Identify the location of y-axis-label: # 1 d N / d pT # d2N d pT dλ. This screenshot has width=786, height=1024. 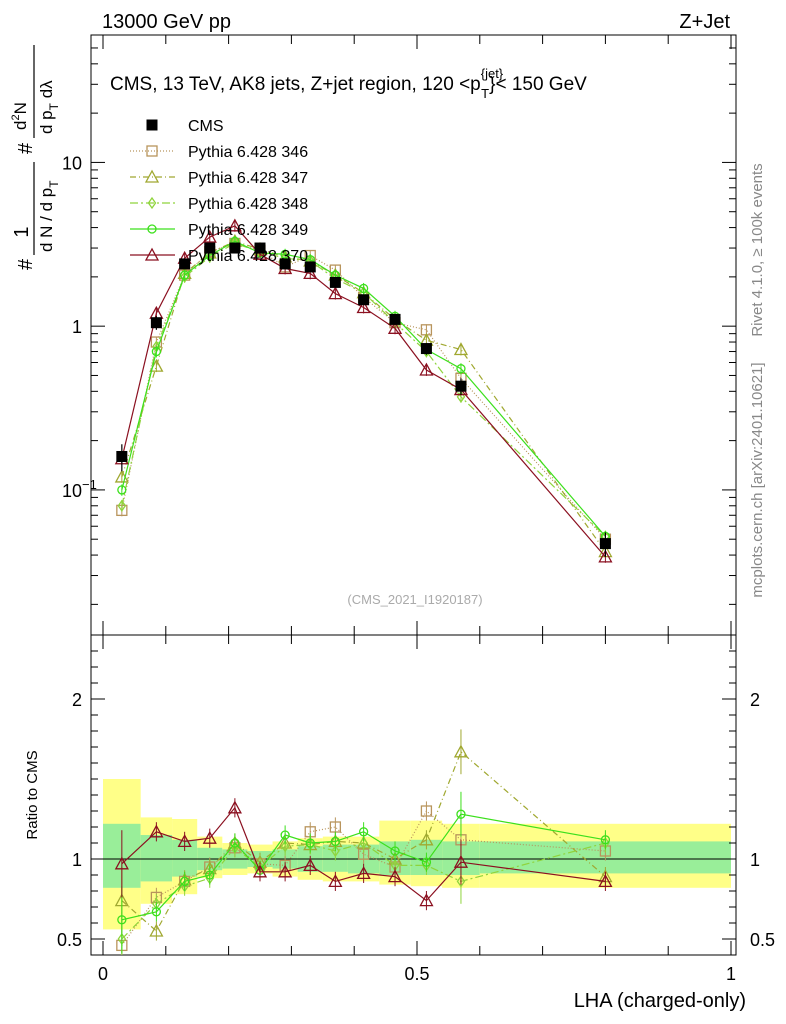
(35, 157).